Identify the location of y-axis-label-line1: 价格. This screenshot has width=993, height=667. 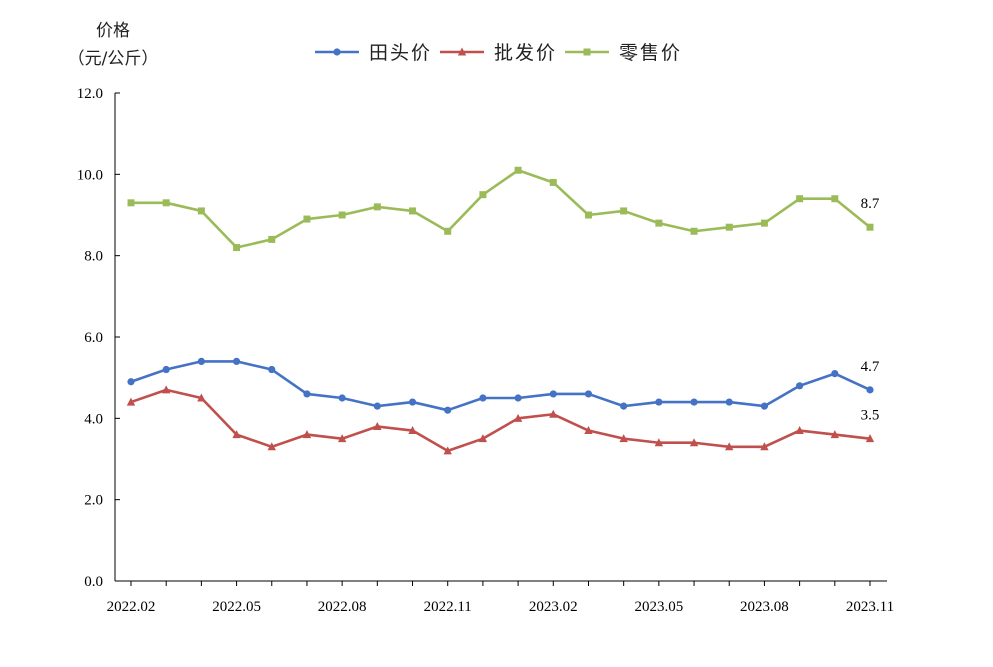
(113, 31).